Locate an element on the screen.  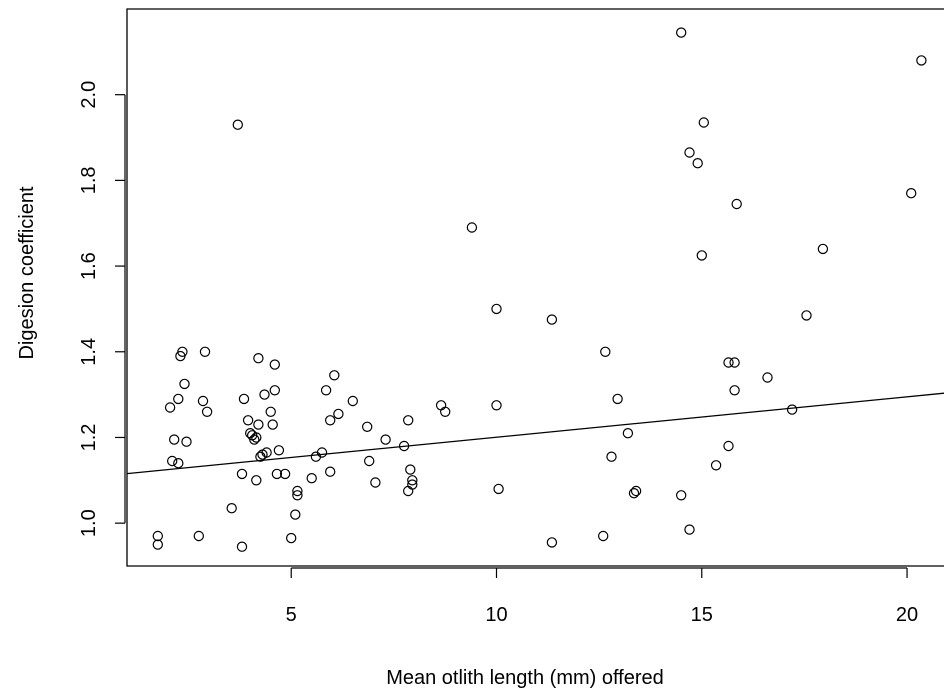
x-tick-label: 5 is located at coordinates (291, 615).